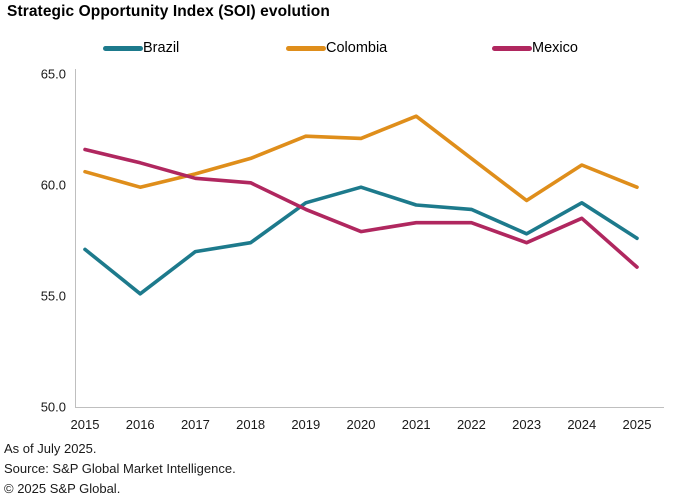 The width and height of the screenshot is (682, 499). I want to click on x-axis-label-2025: 2025, so click(637, 424).